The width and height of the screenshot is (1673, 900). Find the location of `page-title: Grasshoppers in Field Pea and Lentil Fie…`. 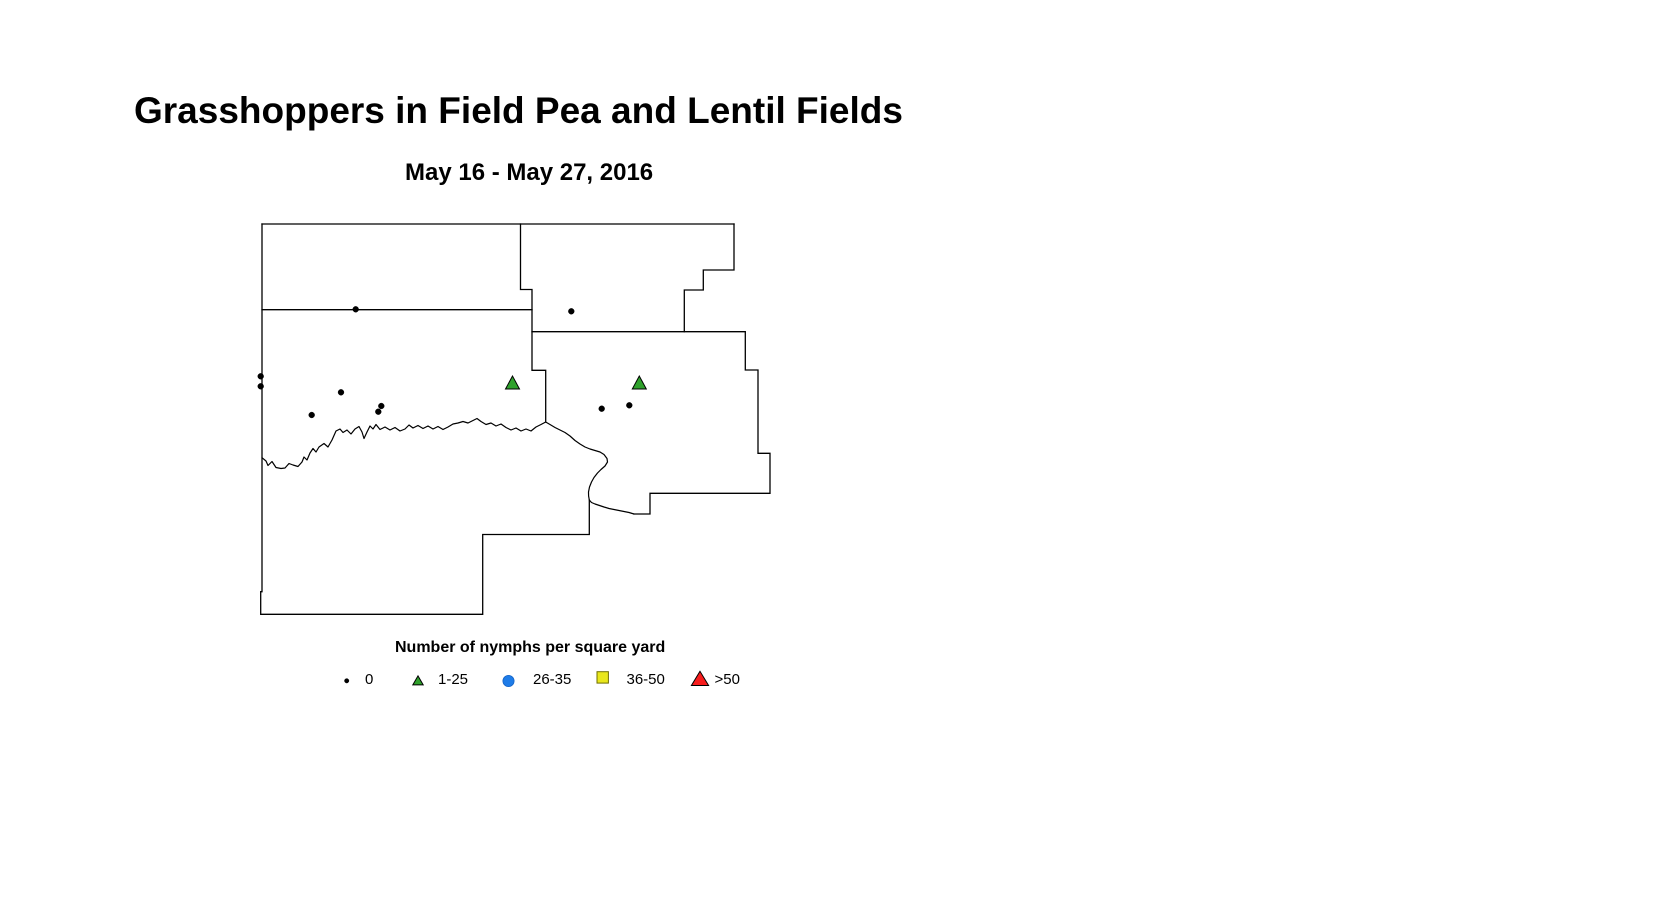

page-title: Grasshoppers in Field Pea and Lentil Fie… is located at coordinates (518, 110).